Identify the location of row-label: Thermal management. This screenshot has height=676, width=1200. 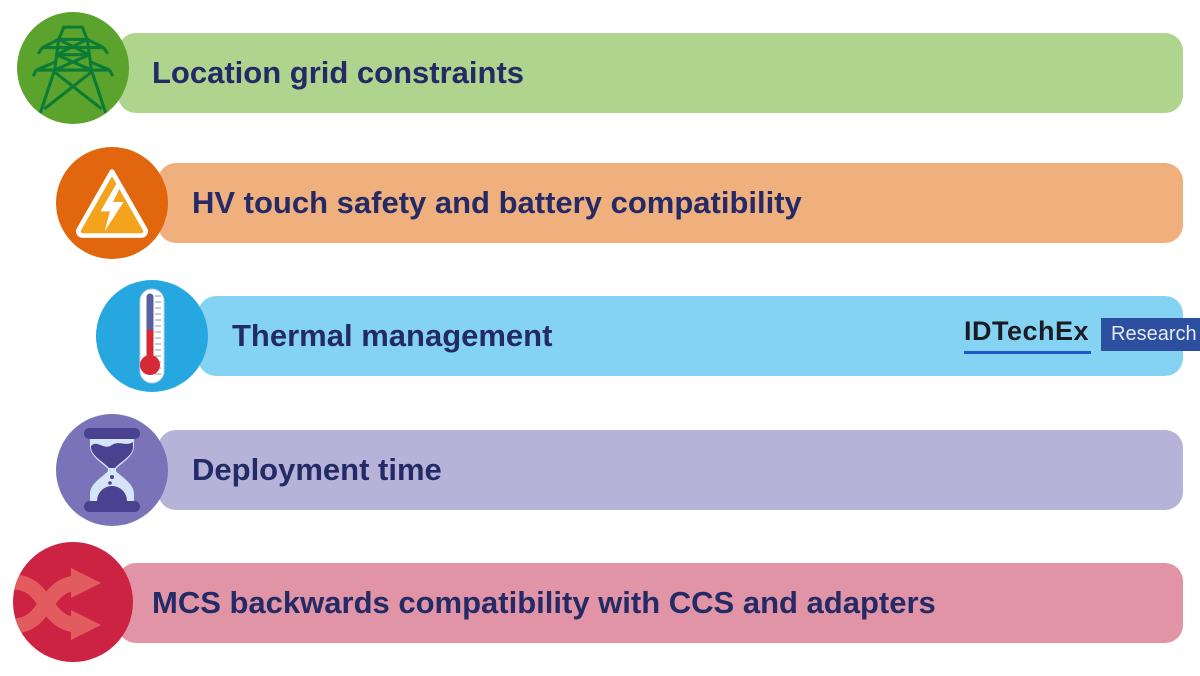
(392, 335).